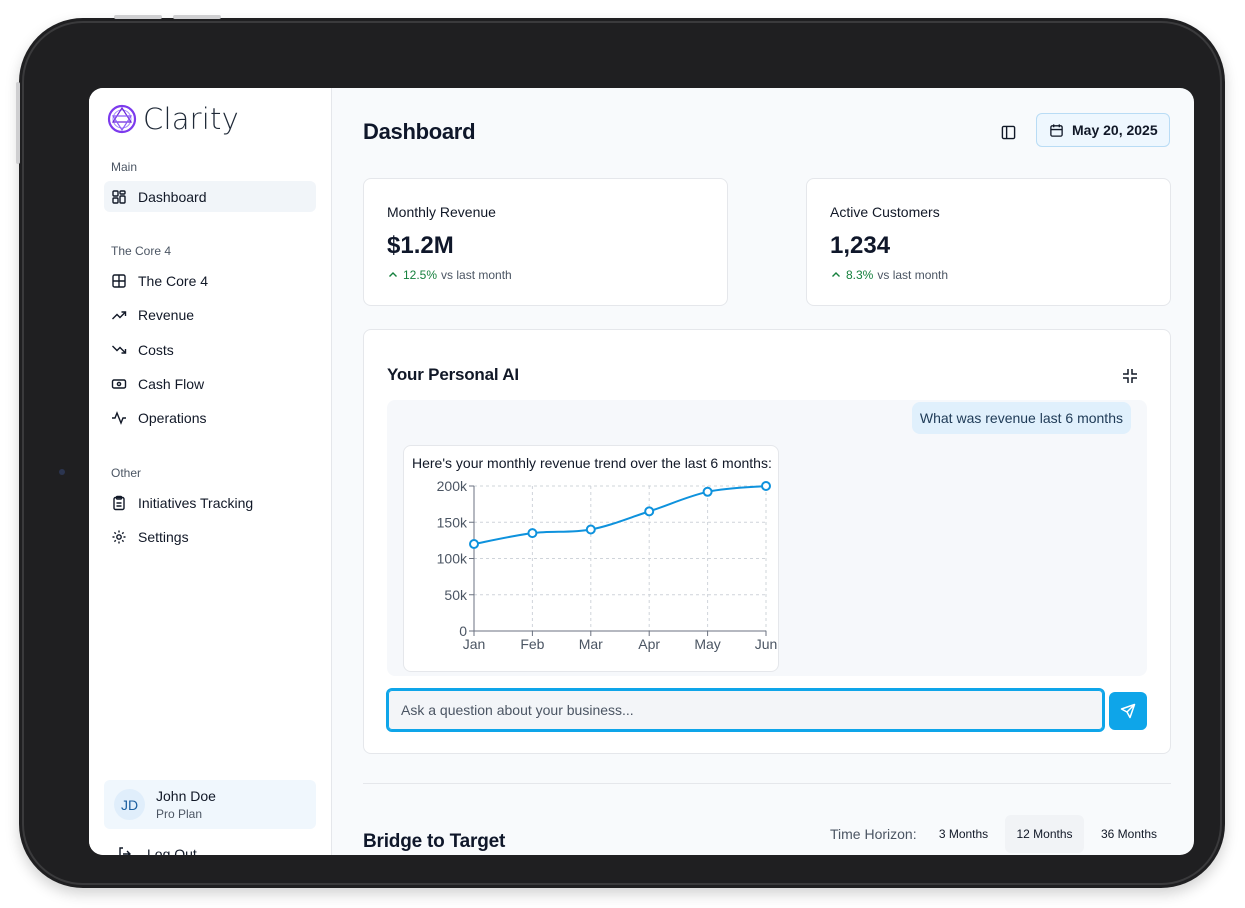  I want to click on horizon-3-months-button: 3 Months, so click(963, 834).